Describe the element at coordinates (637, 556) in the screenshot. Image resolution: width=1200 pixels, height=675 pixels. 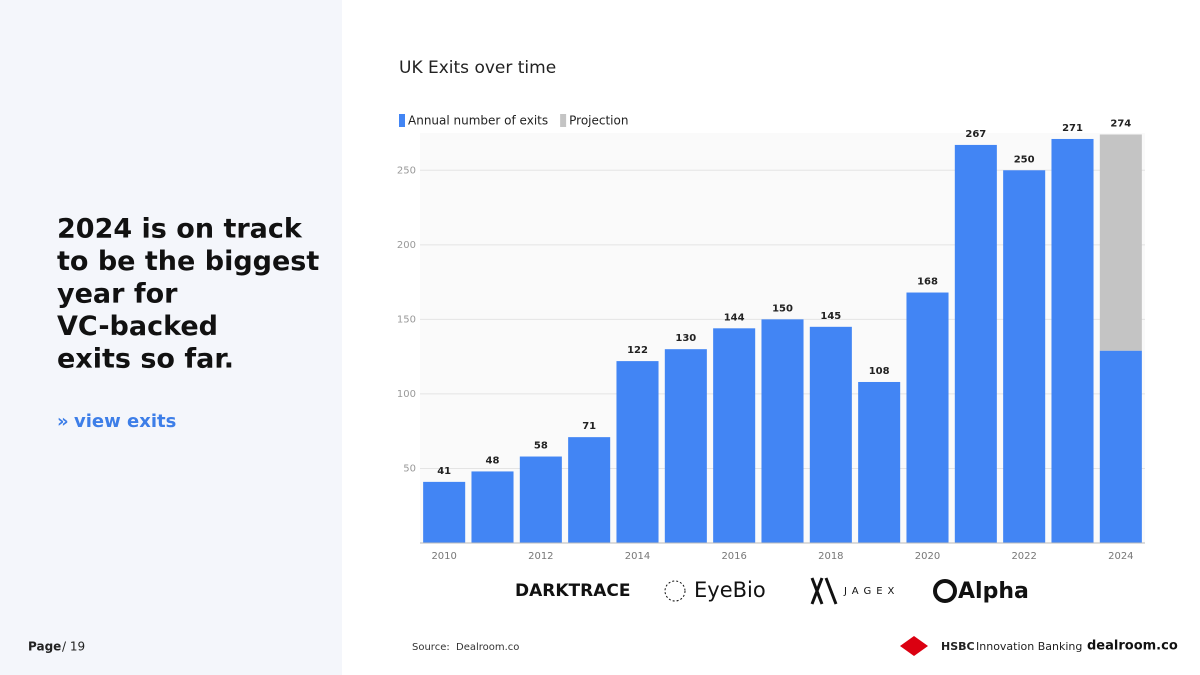
I see `x-tick-label: 2014` at that location.